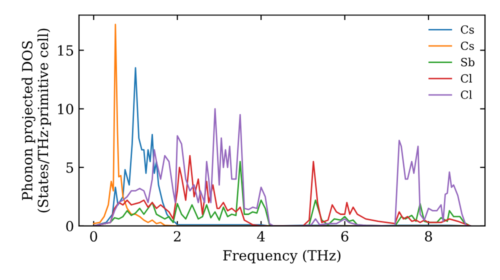 The image size is (500, 280). Describe the element at coordinates (36, 120) in the screenshot. I see `y-axis-title: Phonon projected DOS (States/THz·primitive cell)` at that location.